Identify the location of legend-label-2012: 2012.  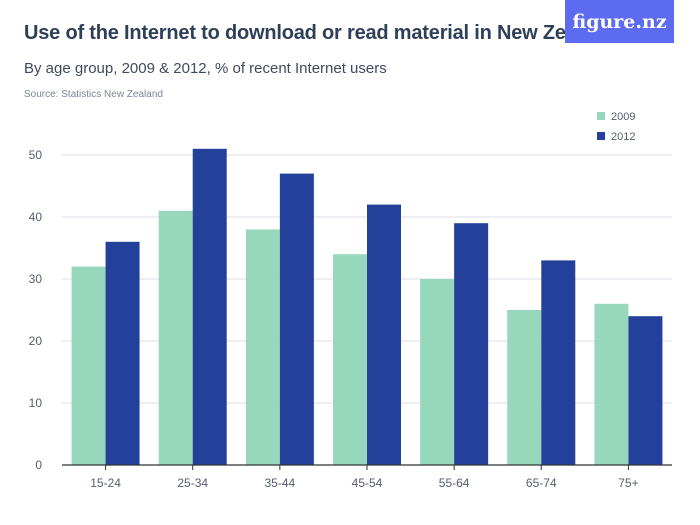
(623, 137).